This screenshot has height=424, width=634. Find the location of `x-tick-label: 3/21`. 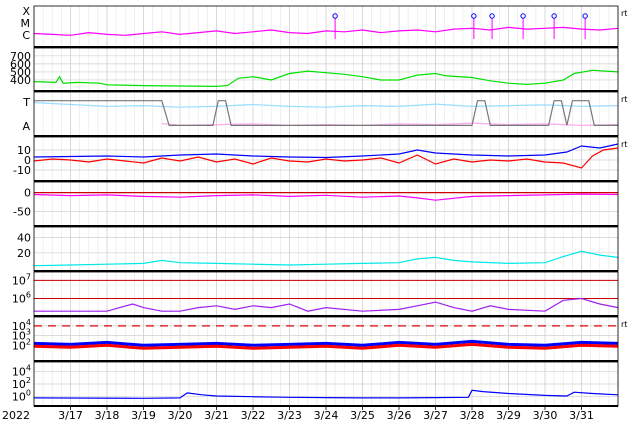

x-tick-label: 3/21 is located at coordinates (216, 415).